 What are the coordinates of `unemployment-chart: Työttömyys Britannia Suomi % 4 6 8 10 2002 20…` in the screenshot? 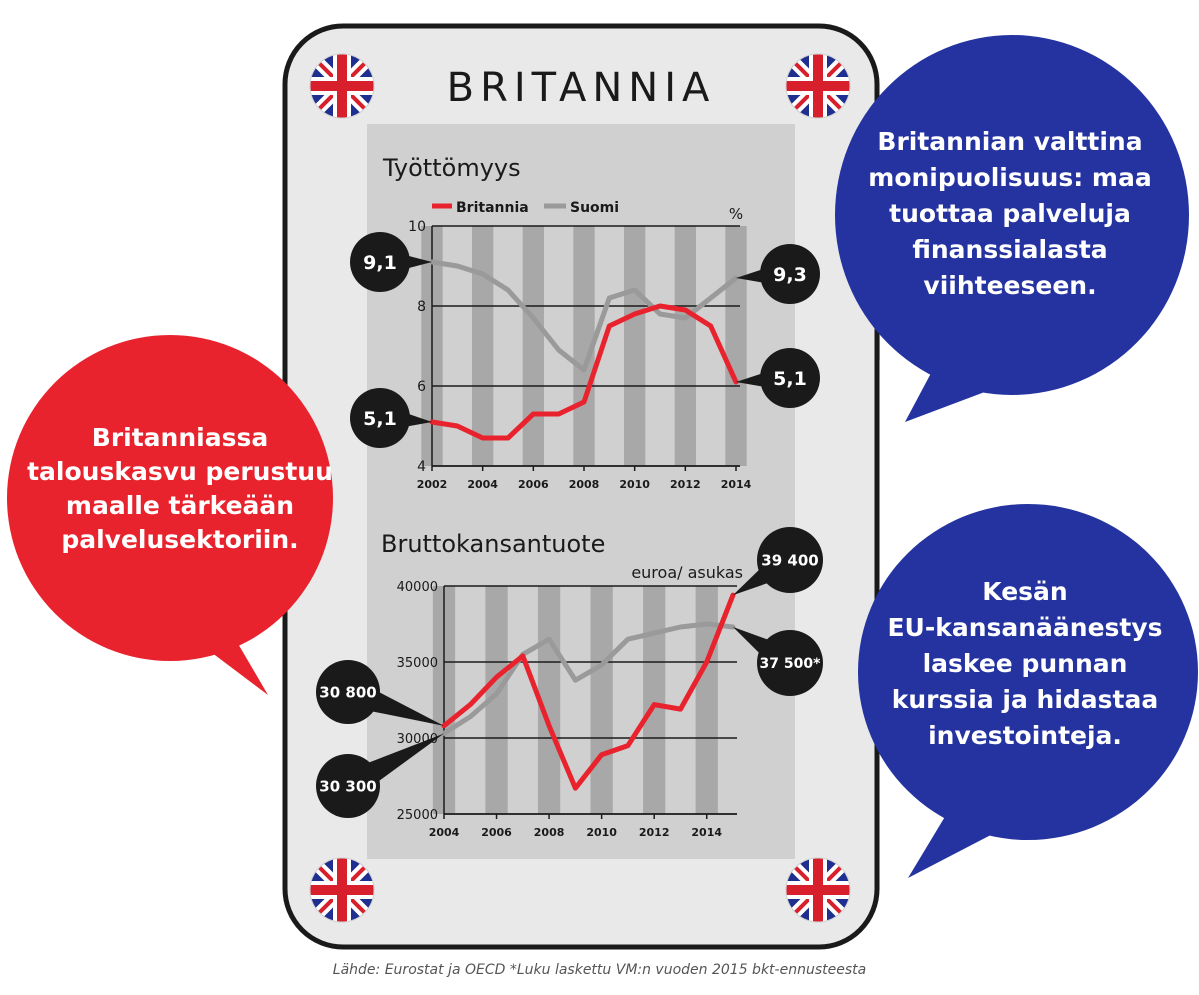 It's located at (567, 322).